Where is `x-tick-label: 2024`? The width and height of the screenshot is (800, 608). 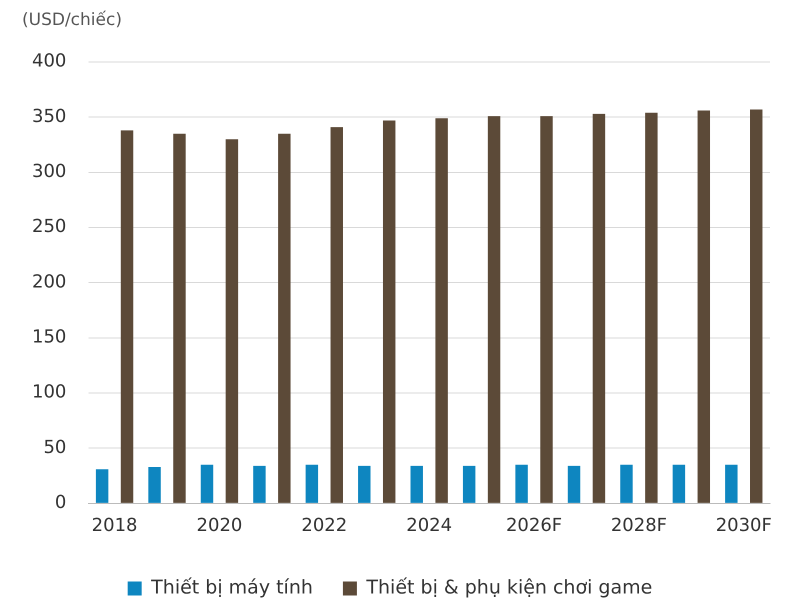
x-tick-label: 2024 is located at coordinates (429, 525).